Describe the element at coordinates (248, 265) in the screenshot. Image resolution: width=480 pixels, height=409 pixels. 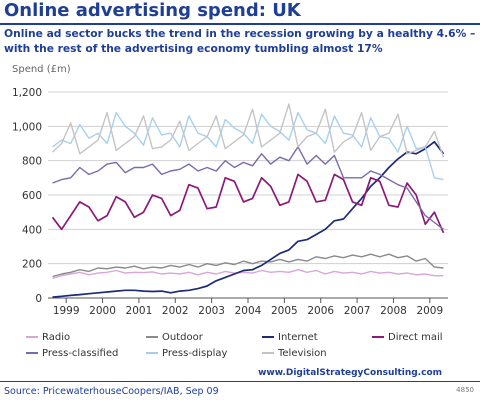
I see `series-line-outdoor` at that location.